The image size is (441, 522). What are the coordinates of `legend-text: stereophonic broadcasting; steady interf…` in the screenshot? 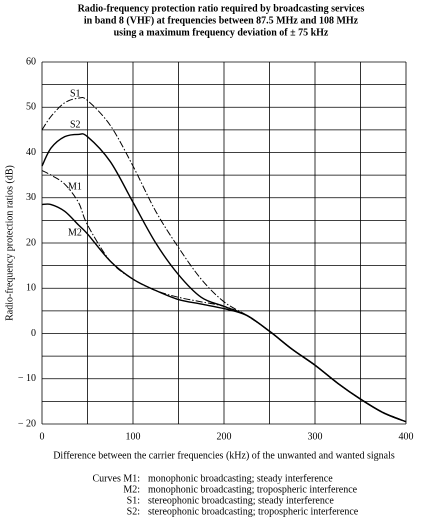 It's located at (241, 500).